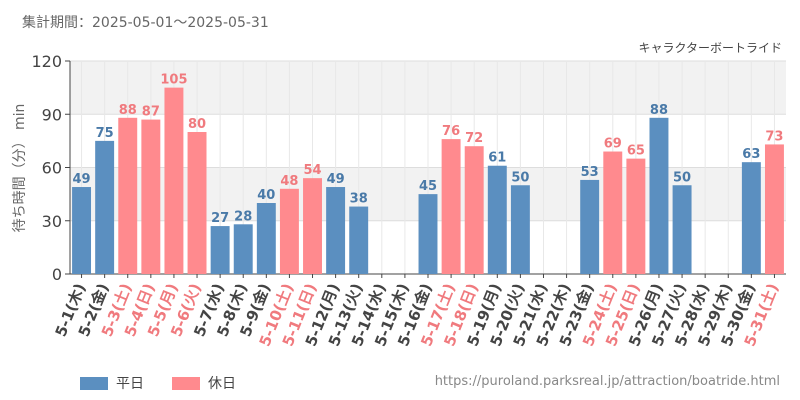 This screenshot has height=400, width=800. I want to click on data-label: 69, so click(613, 144).